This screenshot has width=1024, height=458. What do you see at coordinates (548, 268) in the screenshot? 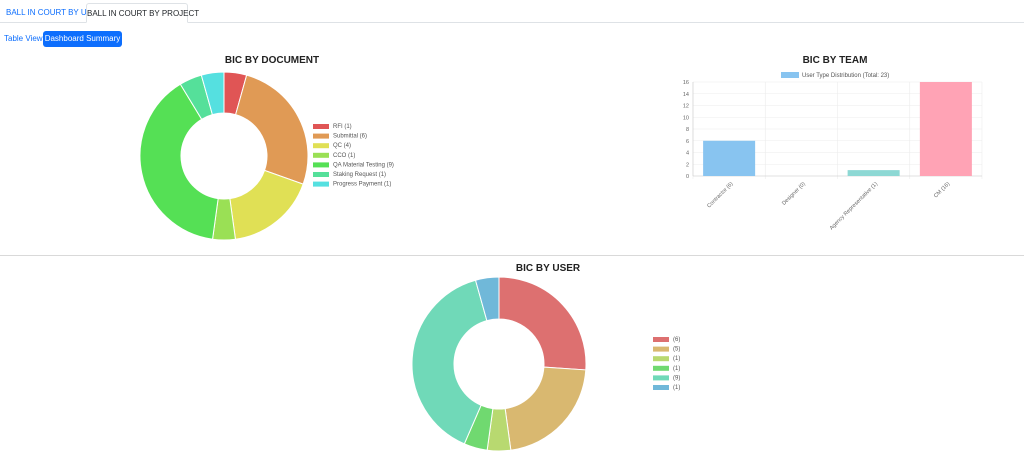
I see `bic-by-user-title: BIC BY USER` at bounding box center [548, 268].